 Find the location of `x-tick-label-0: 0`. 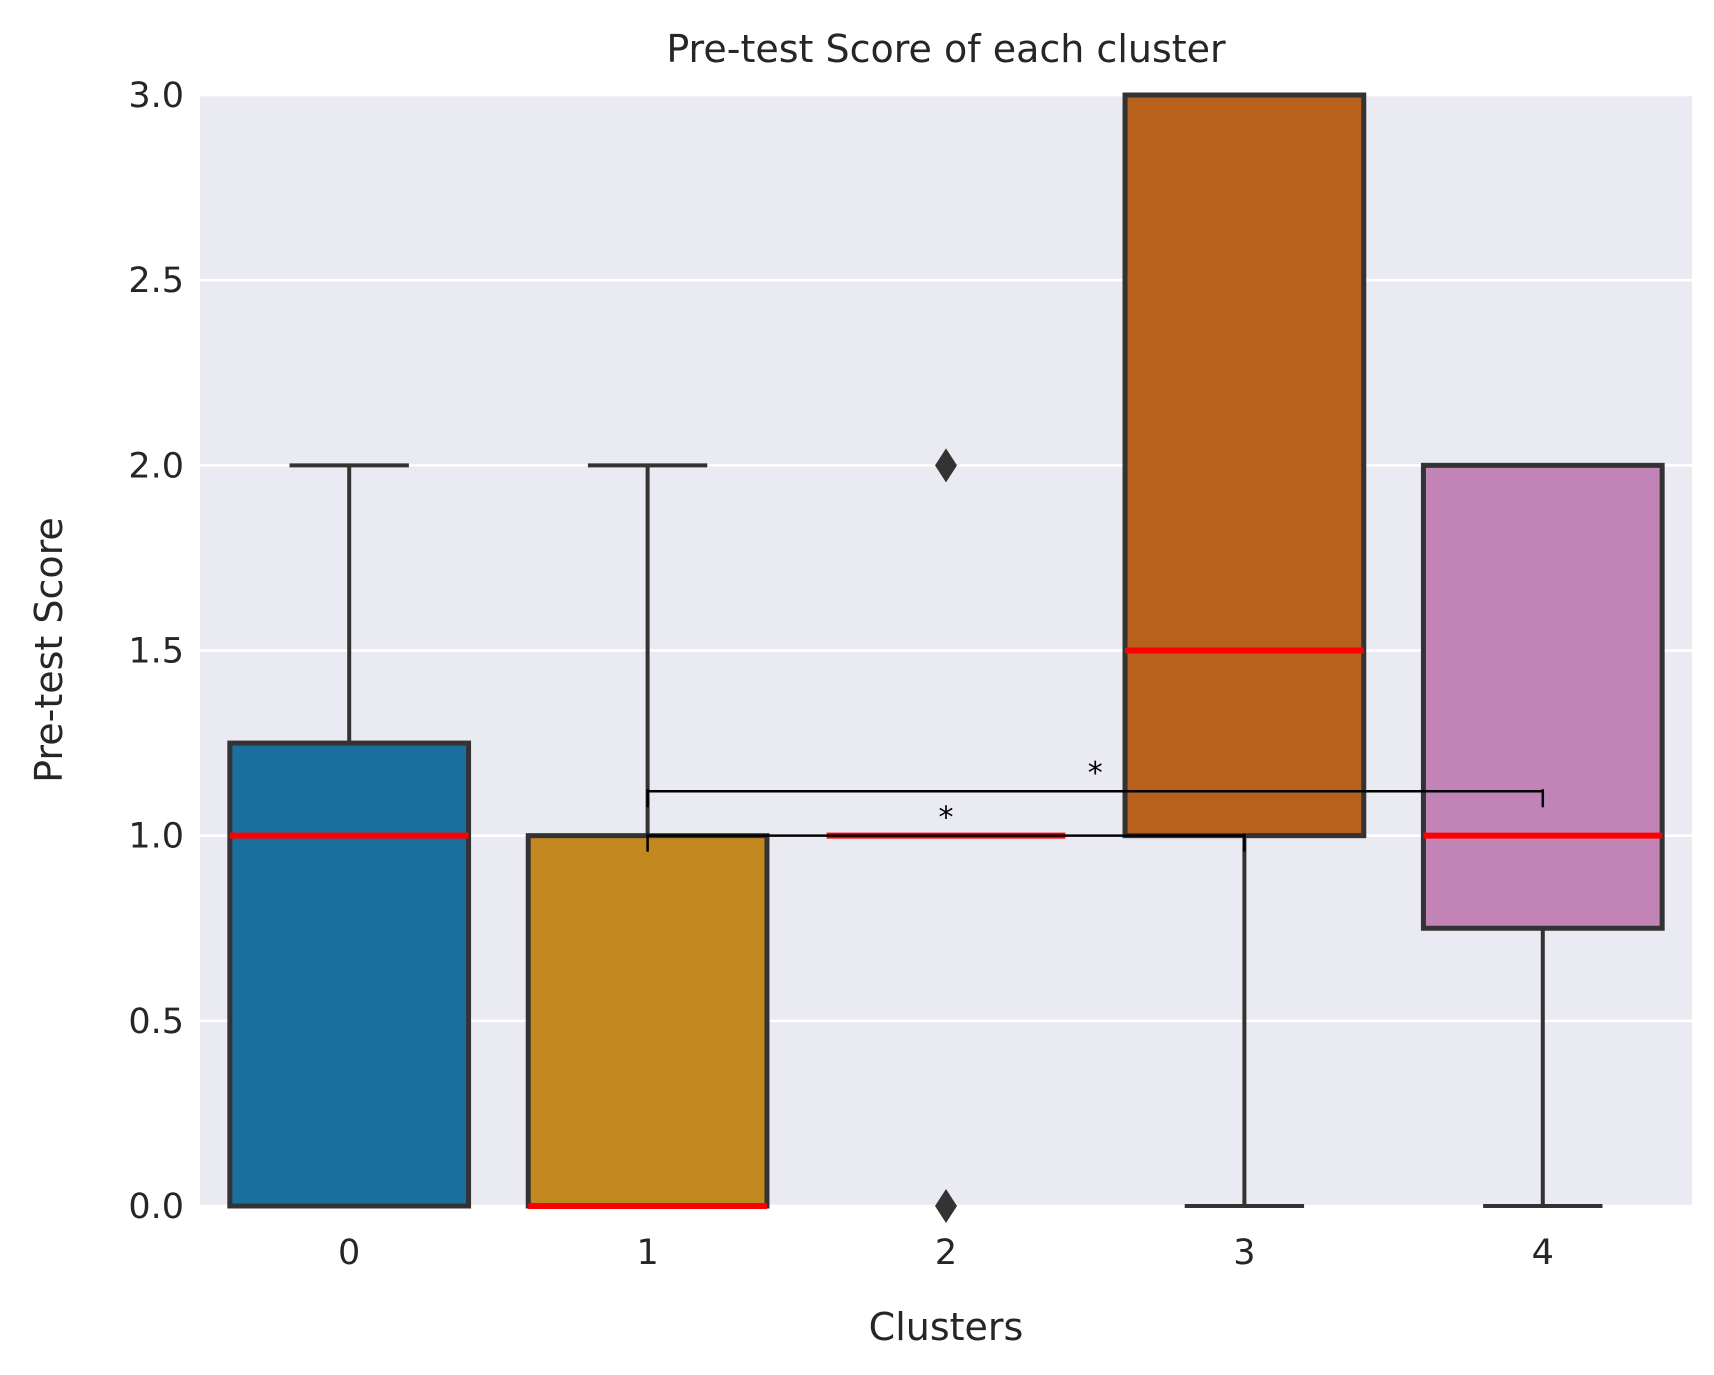

x-tick-label-0: 0 is located at coordinates (349, 1253).